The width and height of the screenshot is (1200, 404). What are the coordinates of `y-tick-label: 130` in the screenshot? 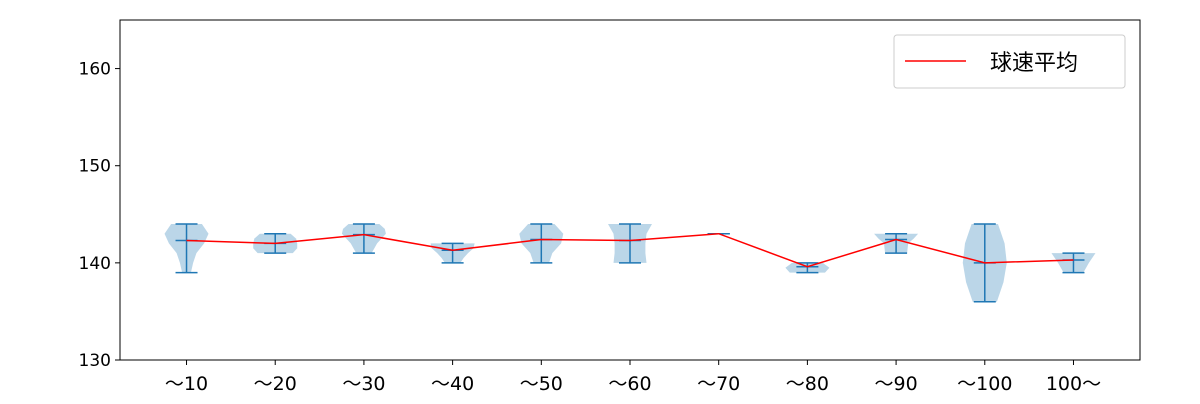 It's located at (95, 361).